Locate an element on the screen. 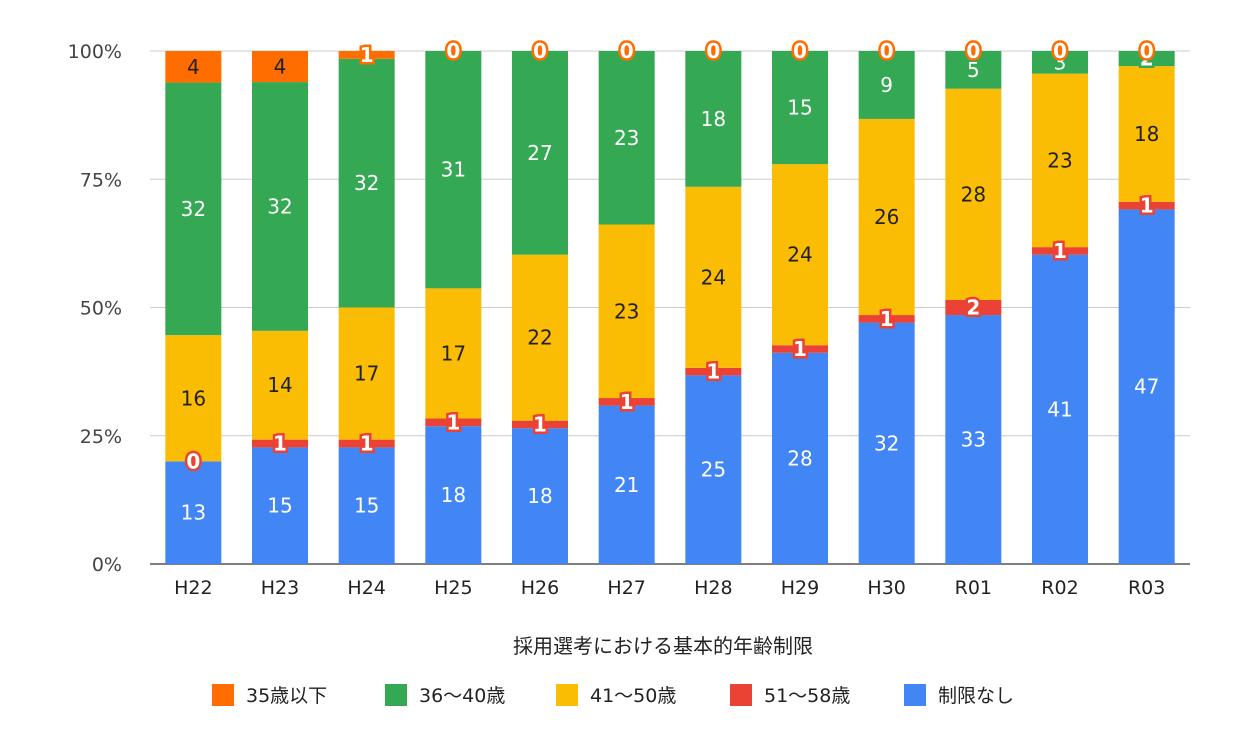 This screenshot has width=1246, height=730. legend-label: 制限なし is located at coordinates (976, 696).